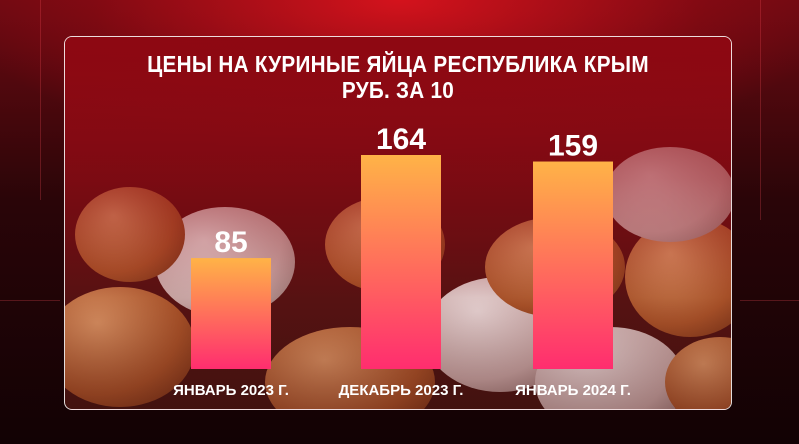  What do you see at coordinates (573, 146) in the screenshot?
I see `bar-value-label: 159` at bounding box center [573, 146].